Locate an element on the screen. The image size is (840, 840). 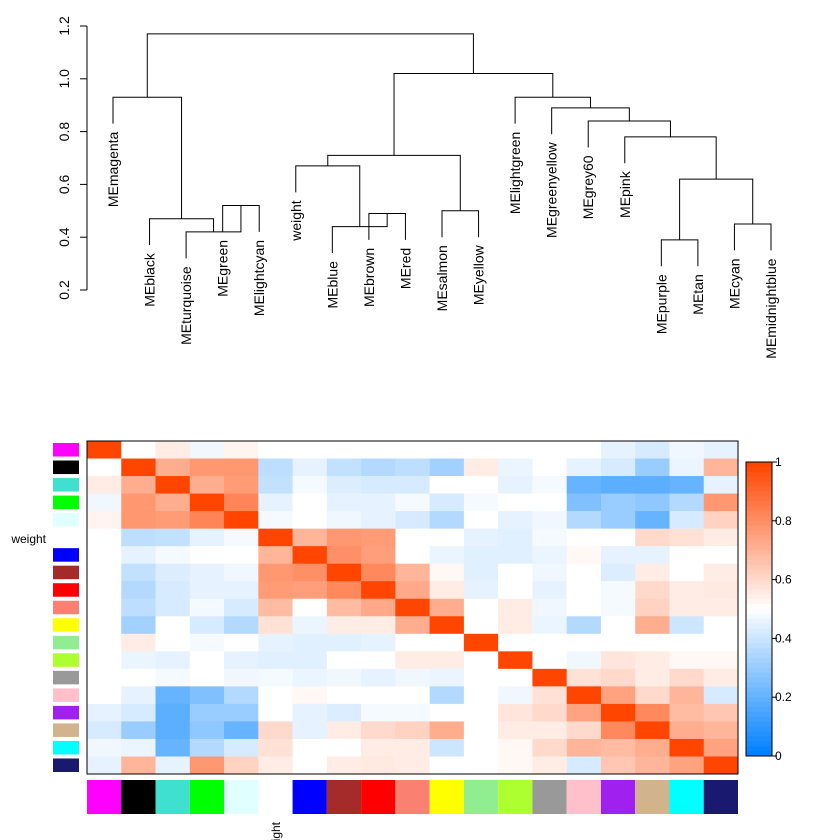
dendrogram-leaf-label: MEbrown is located at coordinates (369, 277).